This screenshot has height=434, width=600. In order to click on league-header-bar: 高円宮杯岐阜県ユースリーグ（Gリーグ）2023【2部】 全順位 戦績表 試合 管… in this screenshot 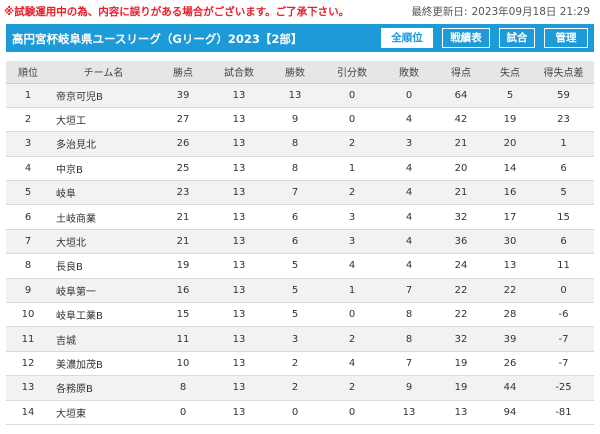, I will do `click(300, 38)`.